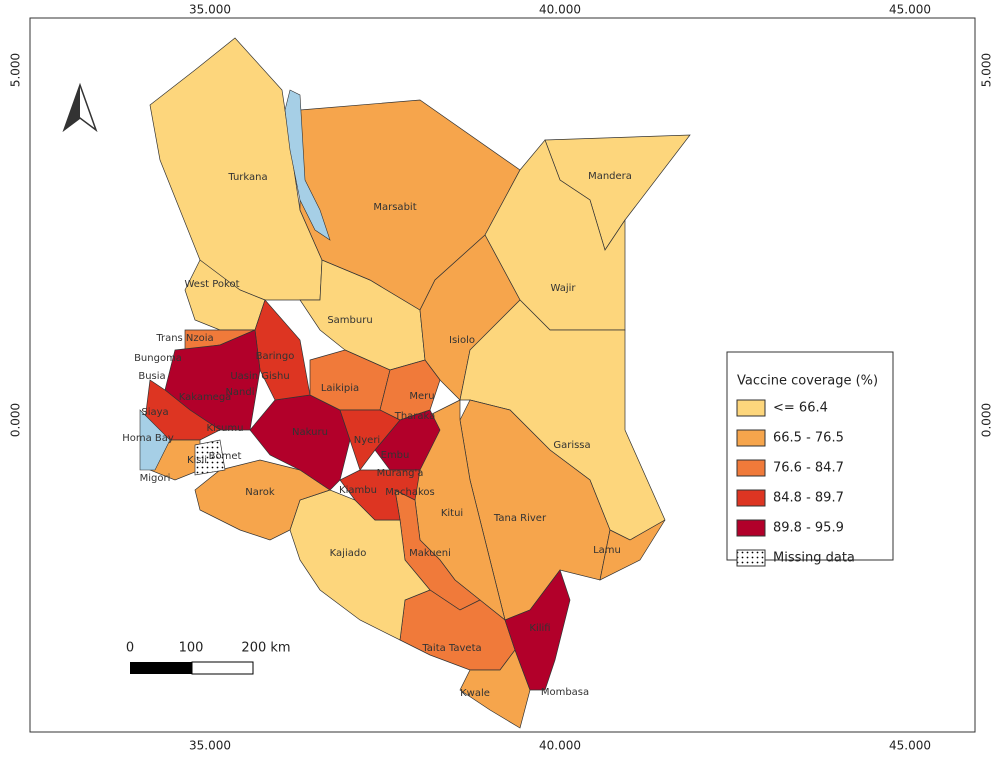 The width and height of the screenshot is (1000, 759). I want to click on county-label: Homa Bay, so click(148, 438).